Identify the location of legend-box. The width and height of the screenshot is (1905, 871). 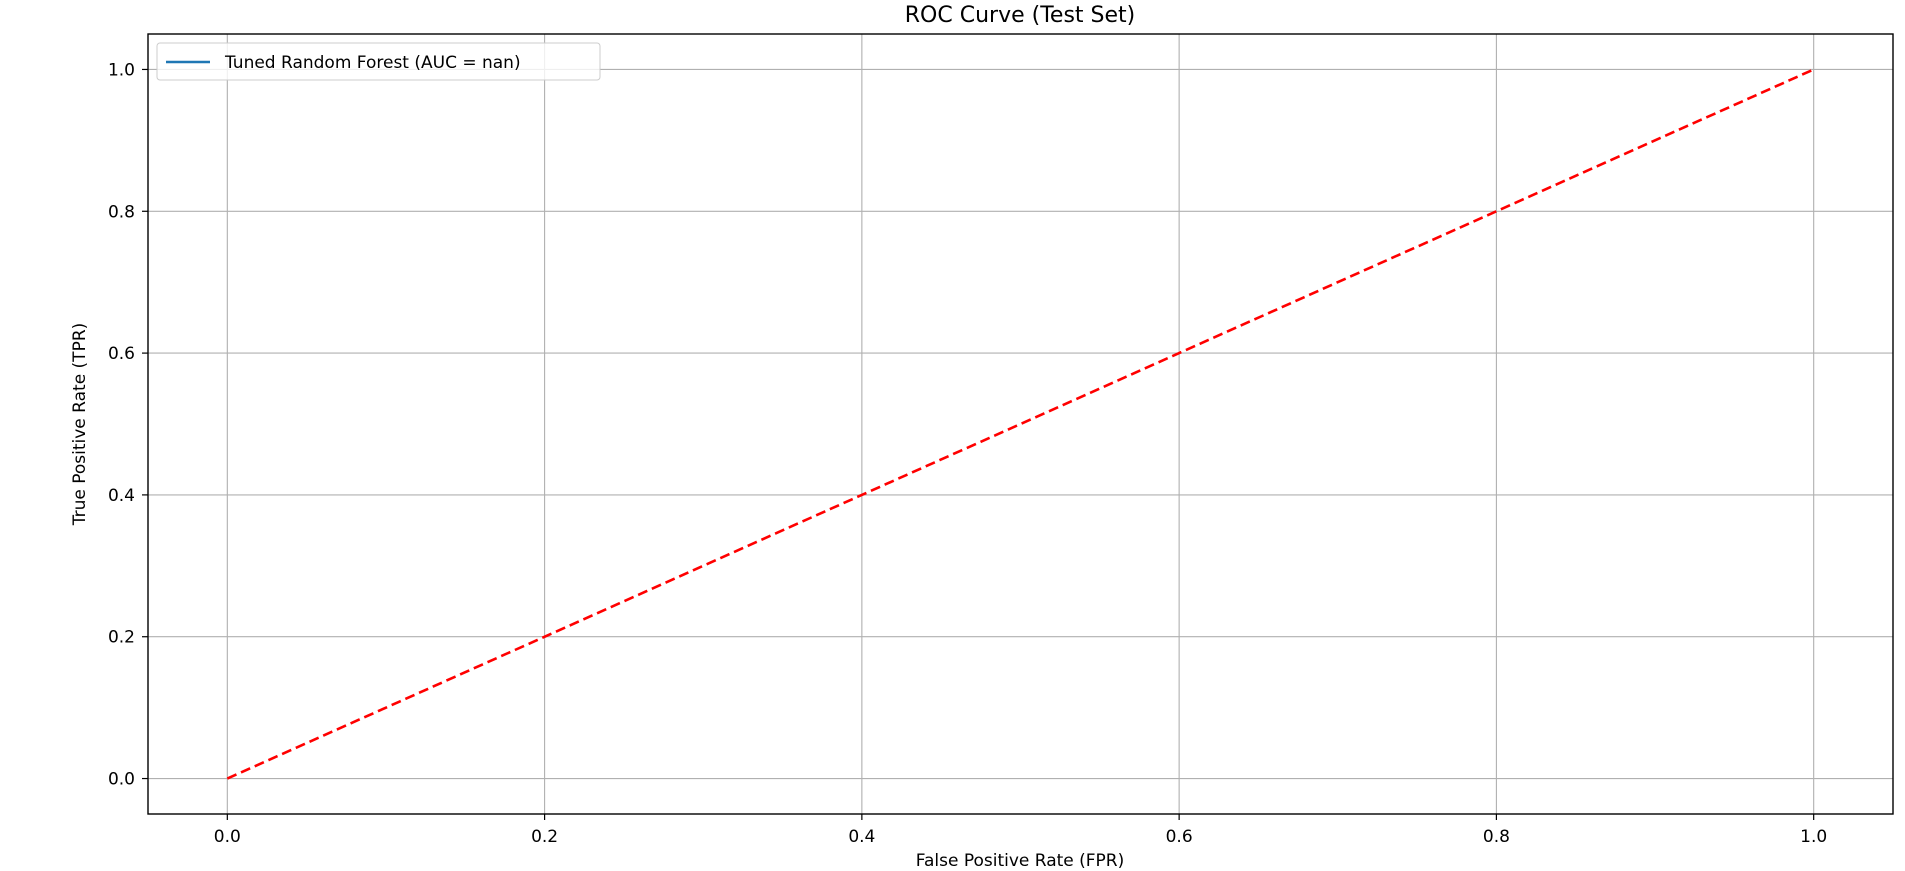
(378, 61).